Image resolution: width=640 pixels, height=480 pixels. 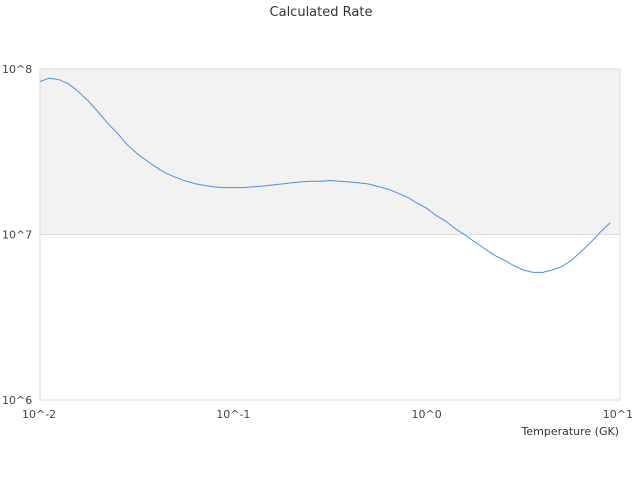 I want to click on x-tick-labels: 10^-2 10^-1 10^0 10^1, so click(x=327, y=414).